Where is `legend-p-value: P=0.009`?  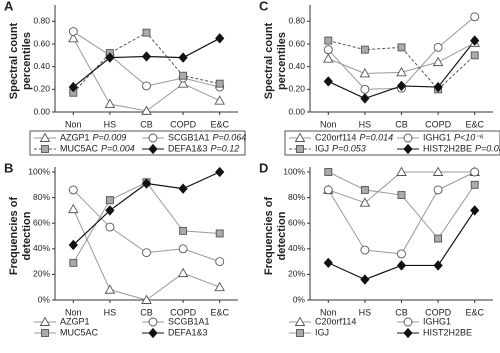
legend-p-value: P=0.009 is located at coordinates (110, 137).